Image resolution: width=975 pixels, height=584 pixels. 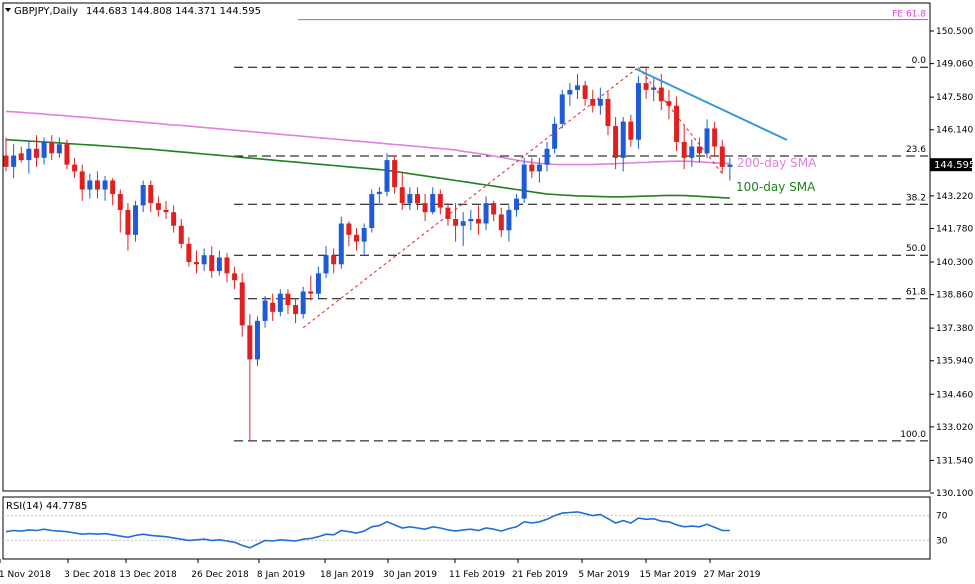 What do you see at coordinates (916, 150) in the screenshot?
I see `fib-level-label: 23.6` at bounding box center [916, 150].